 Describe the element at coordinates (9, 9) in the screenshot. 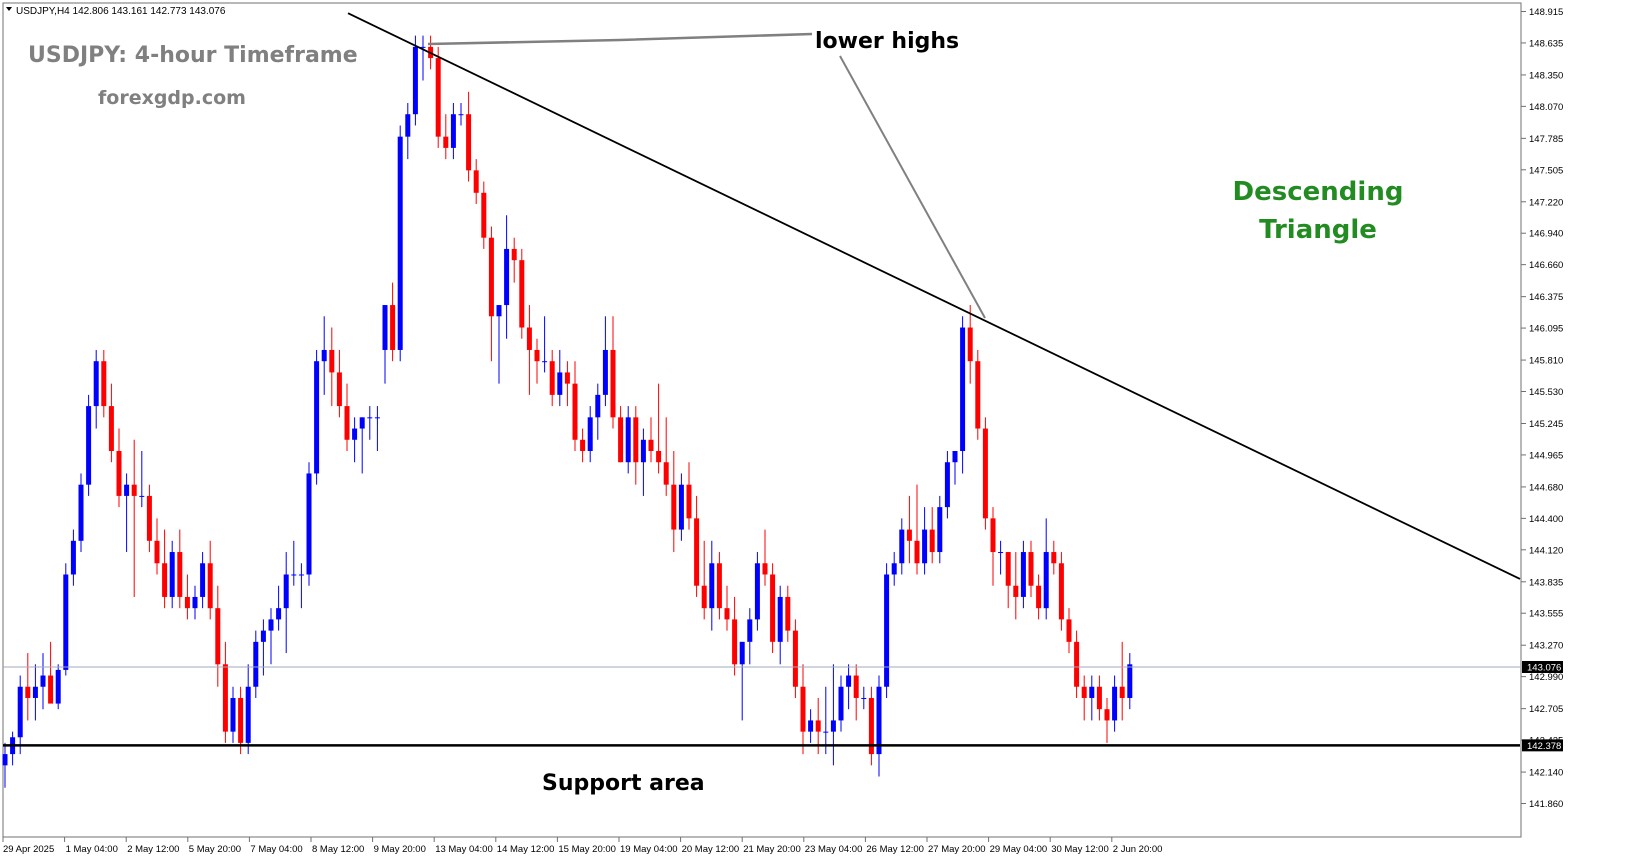

I see `dropdown-triangle-icon` at that location.